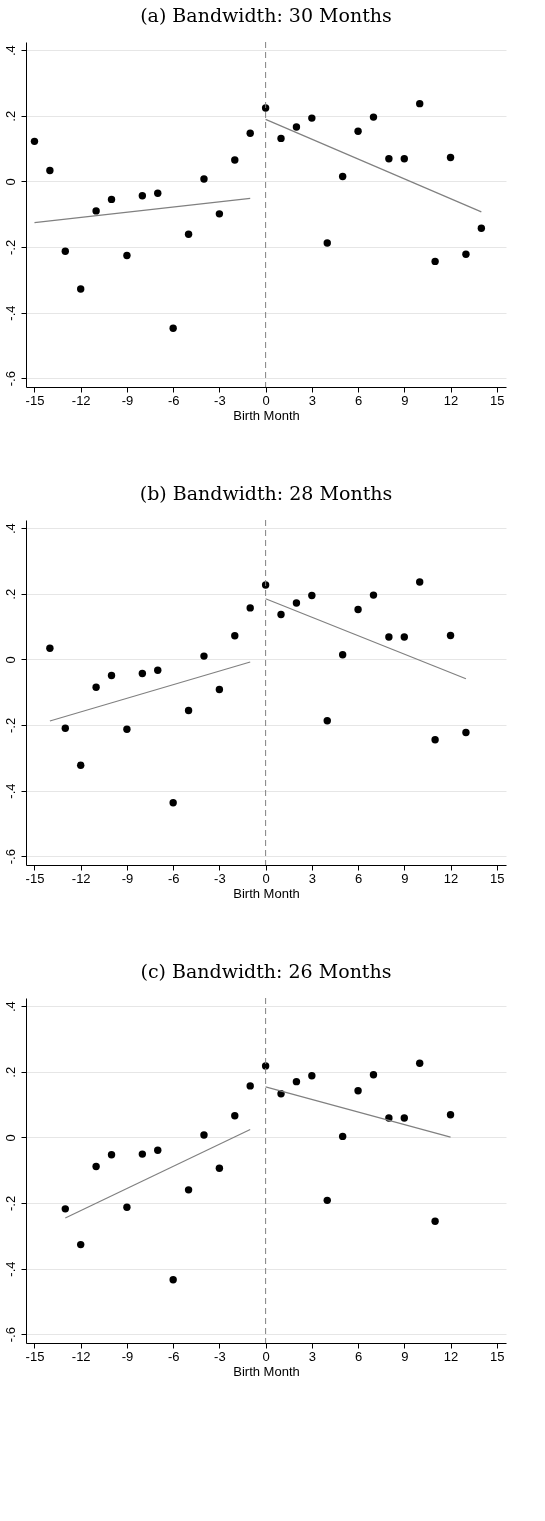  Describe the element at coordinates (266, 14) in the screenshot. I see `chart-title: (a) Bandwidth: 30 Months` at that location.